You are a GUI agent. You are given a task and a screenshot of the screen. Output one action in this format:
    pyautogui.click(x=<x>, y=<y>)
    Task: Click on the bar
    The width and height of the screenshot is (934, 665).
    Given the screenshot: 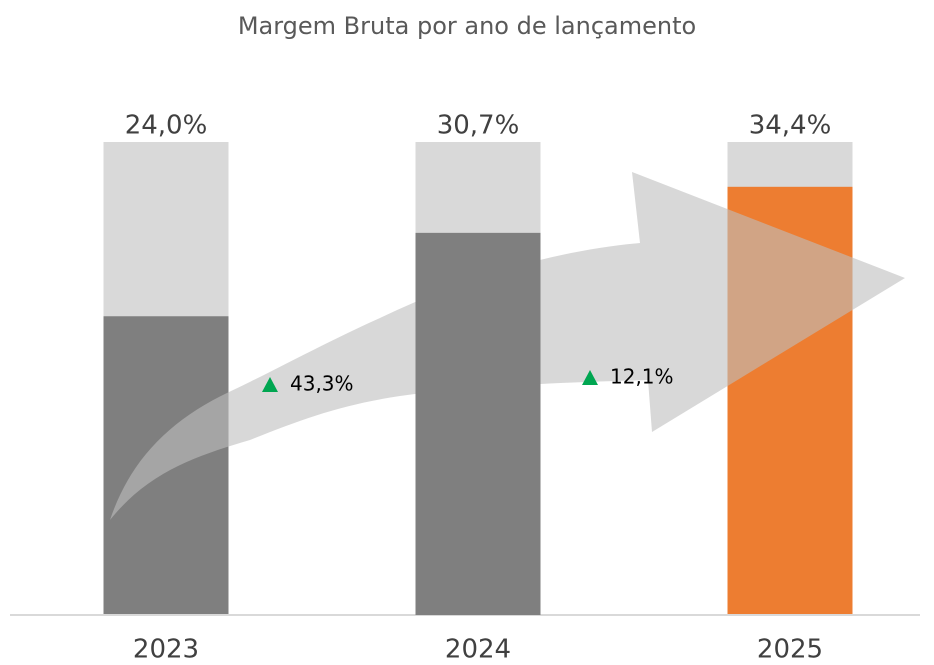 What is the action you would take?
    pyautogui.click(x=478, y=423)
    